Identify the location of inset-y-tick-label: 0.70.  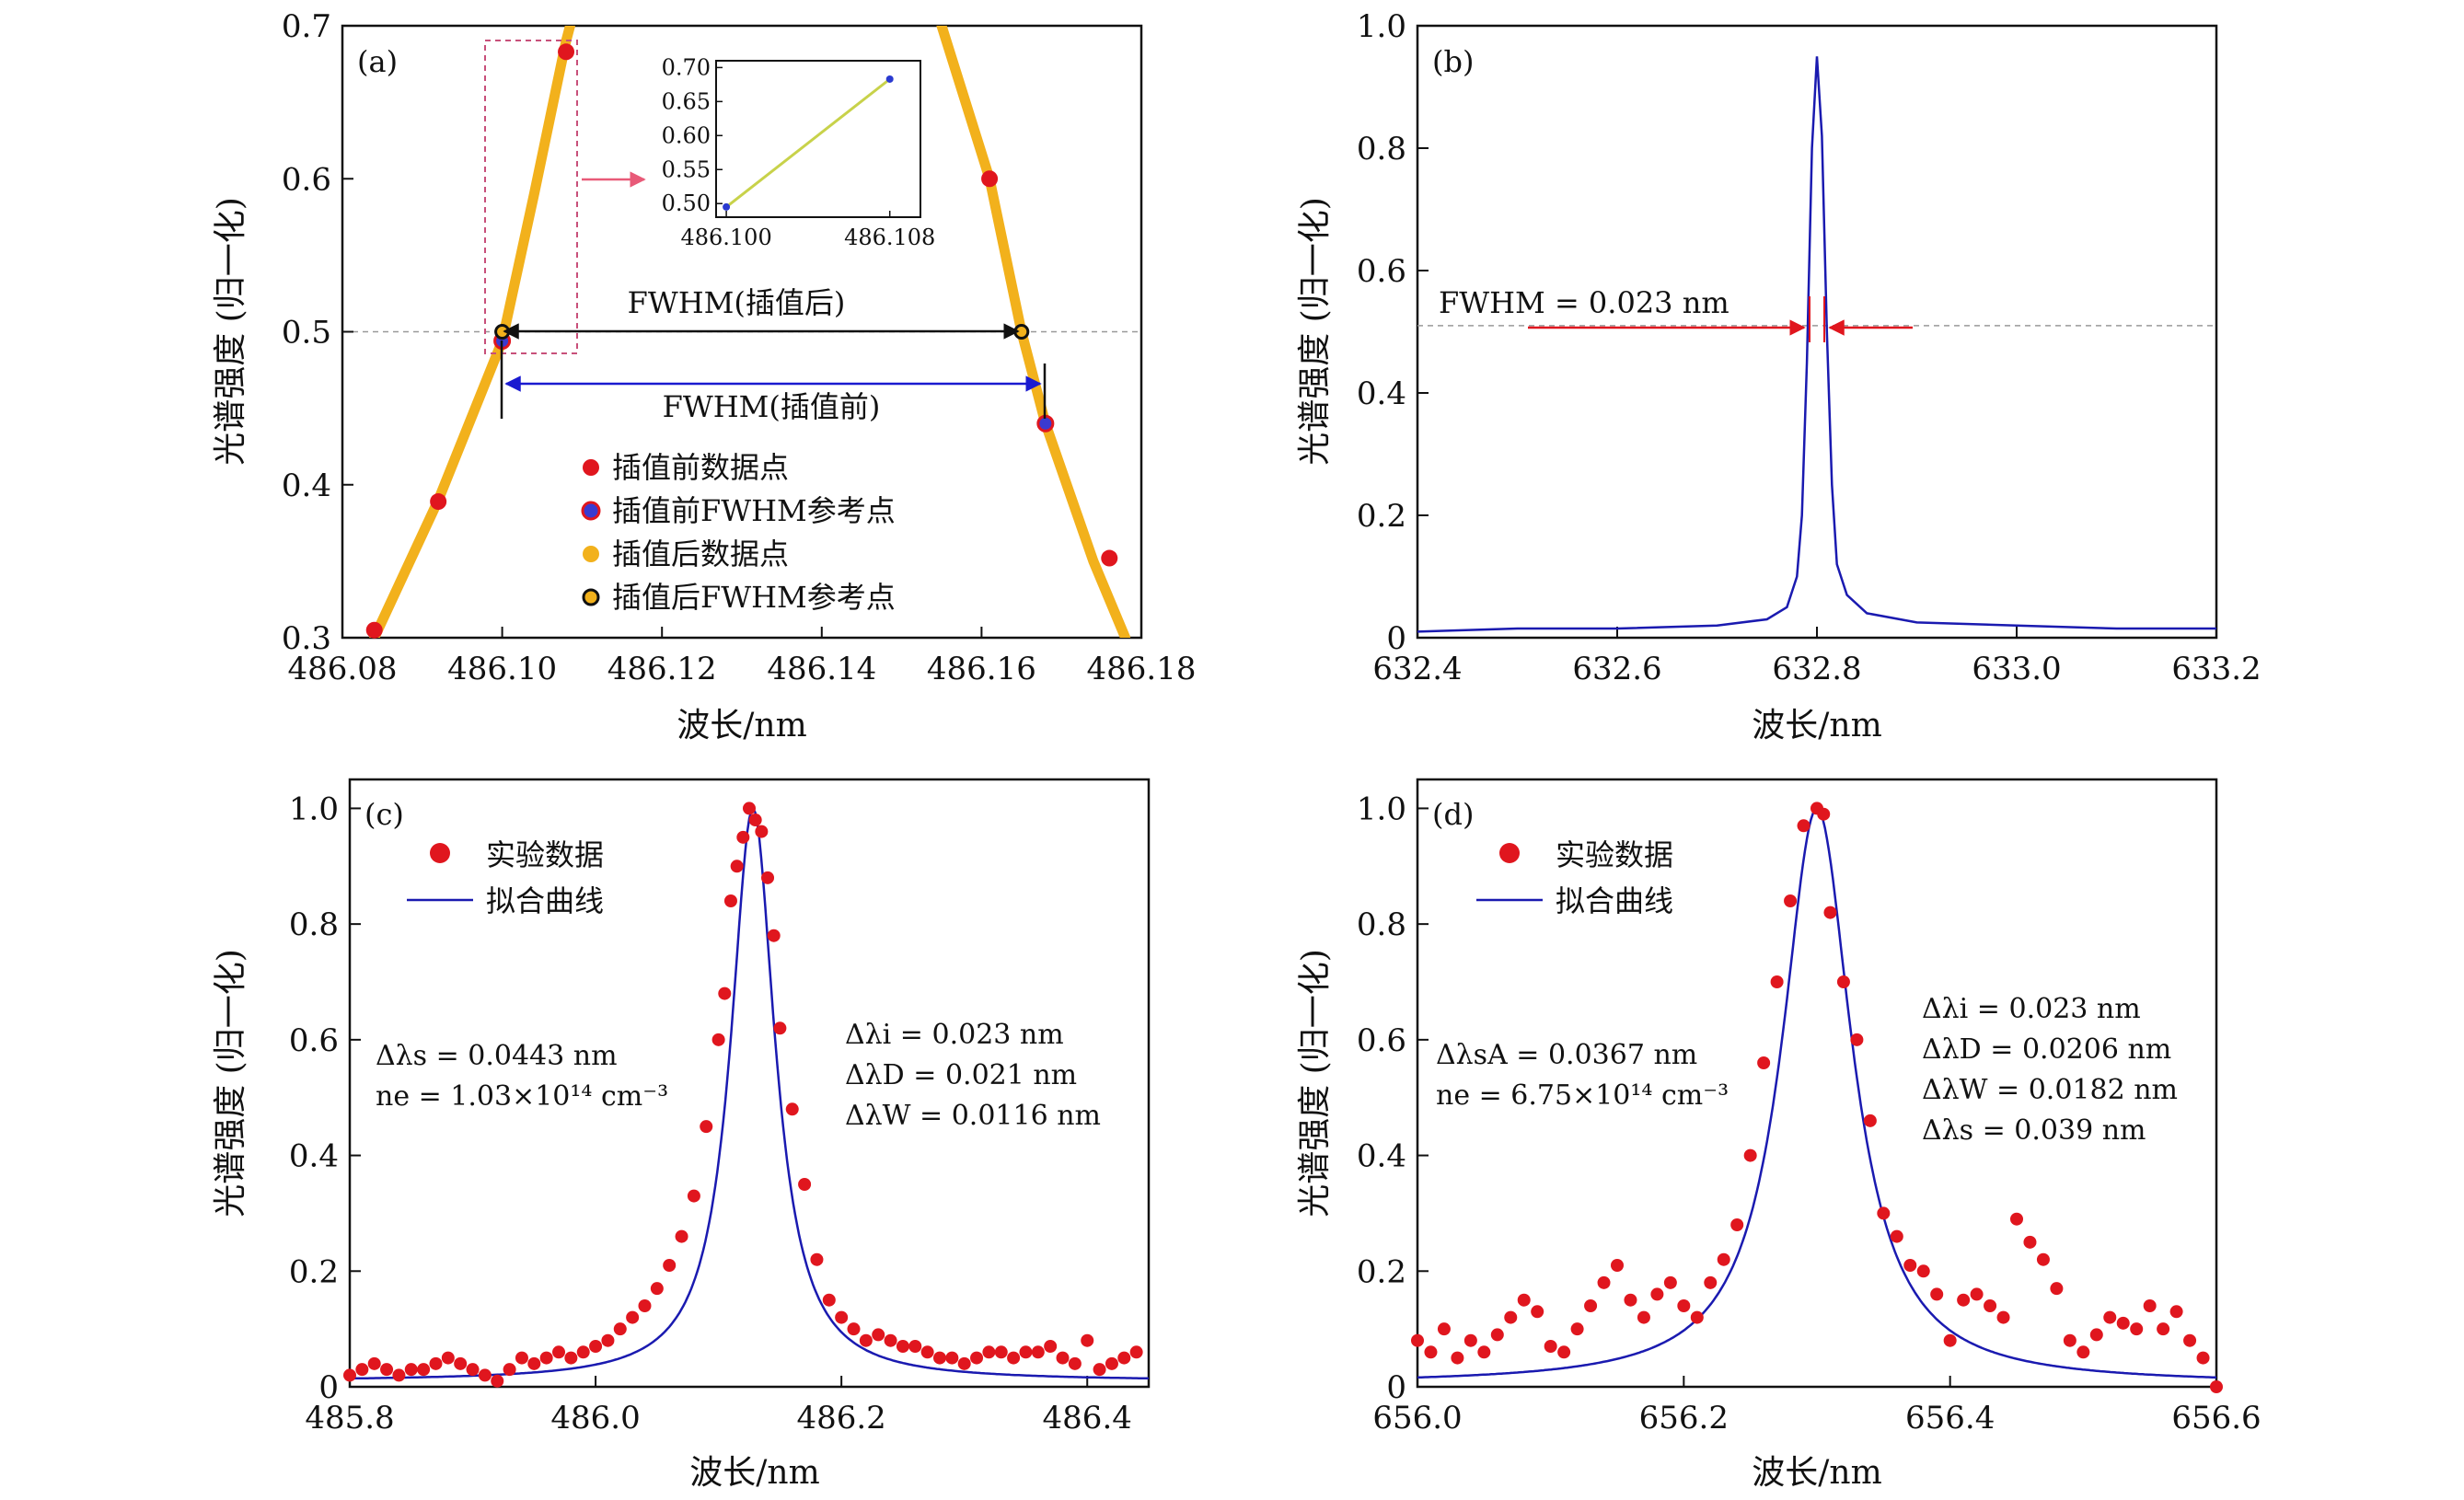
(686, 67).